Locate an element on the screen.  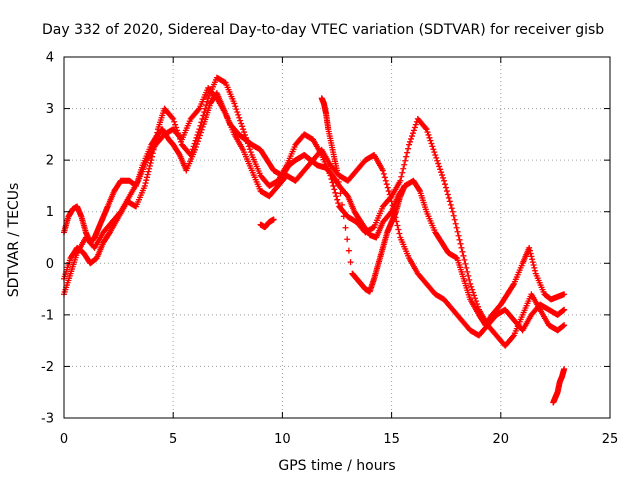
x-tick-label: 25 is located at coordinates (610, 439).